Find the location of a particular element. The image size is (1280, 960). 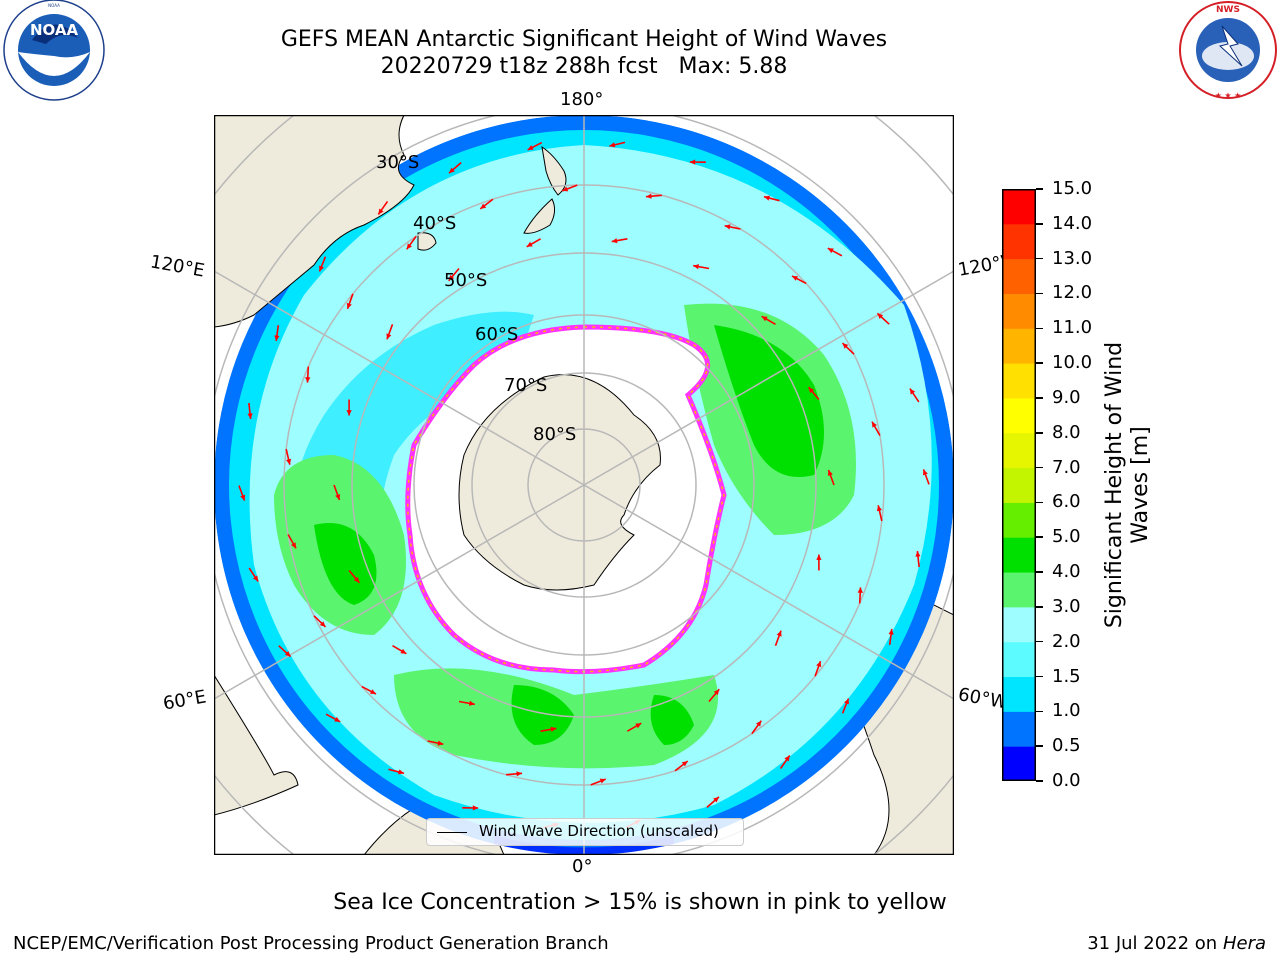

colorbar-tick-label: 15.0 is located at coordinates (1072, 188).